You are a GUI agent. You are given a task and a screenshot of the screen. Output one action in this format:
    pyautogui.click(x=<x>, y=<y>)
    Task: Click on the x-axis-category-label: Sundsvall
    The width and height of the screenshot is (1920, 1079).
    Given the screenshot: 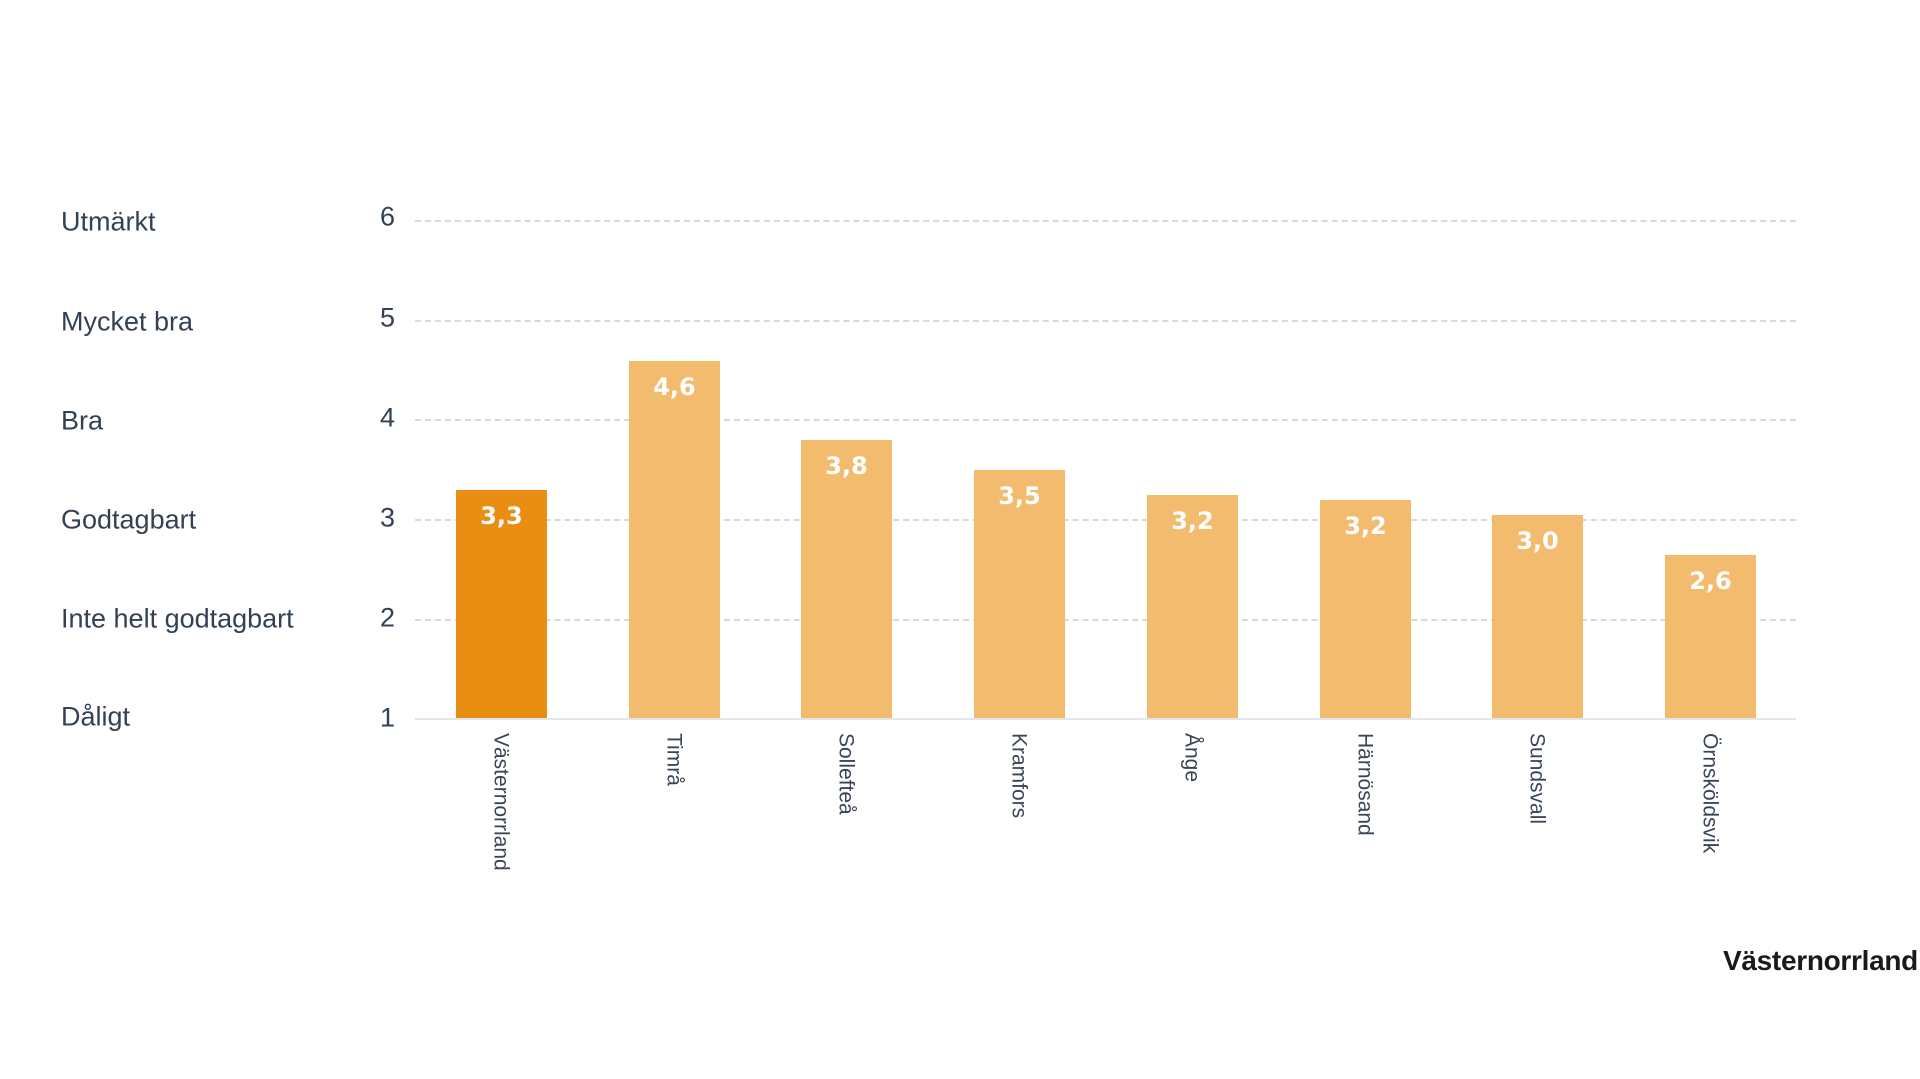 What is the action you would take?
    pyautogui.click(x=1537, y=779)
    